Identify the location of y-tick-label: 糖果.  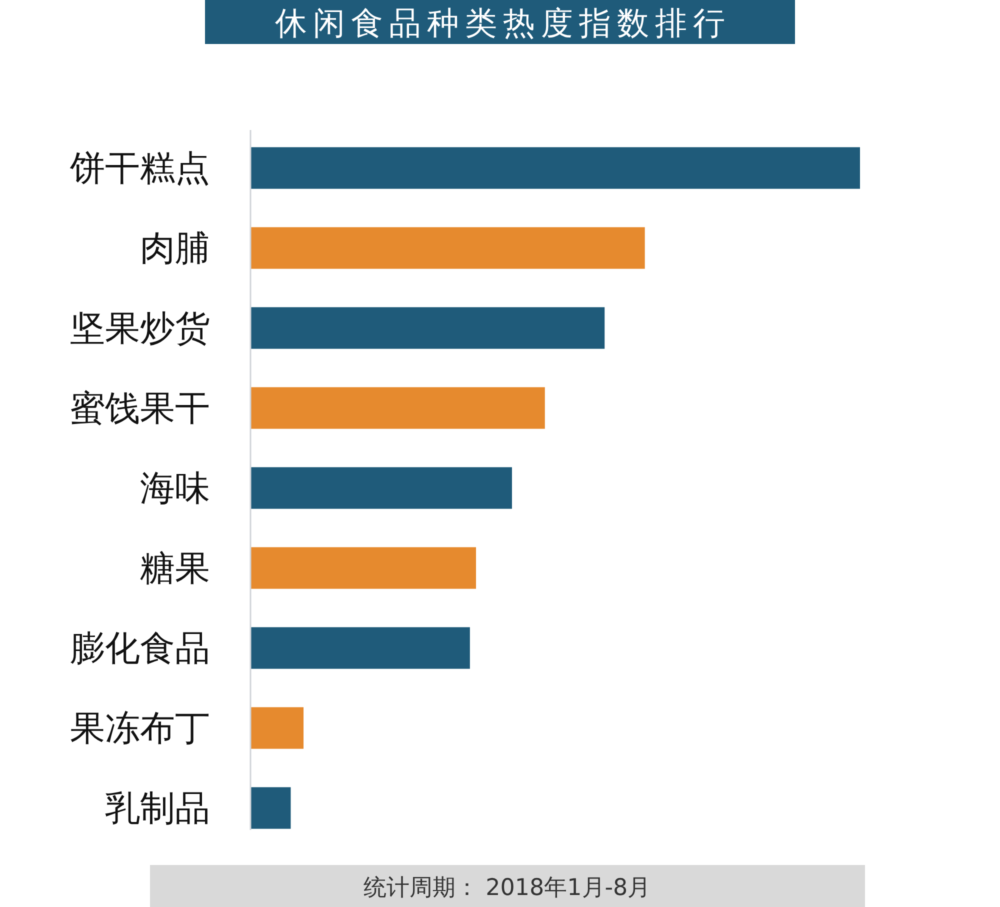
(175, 569).